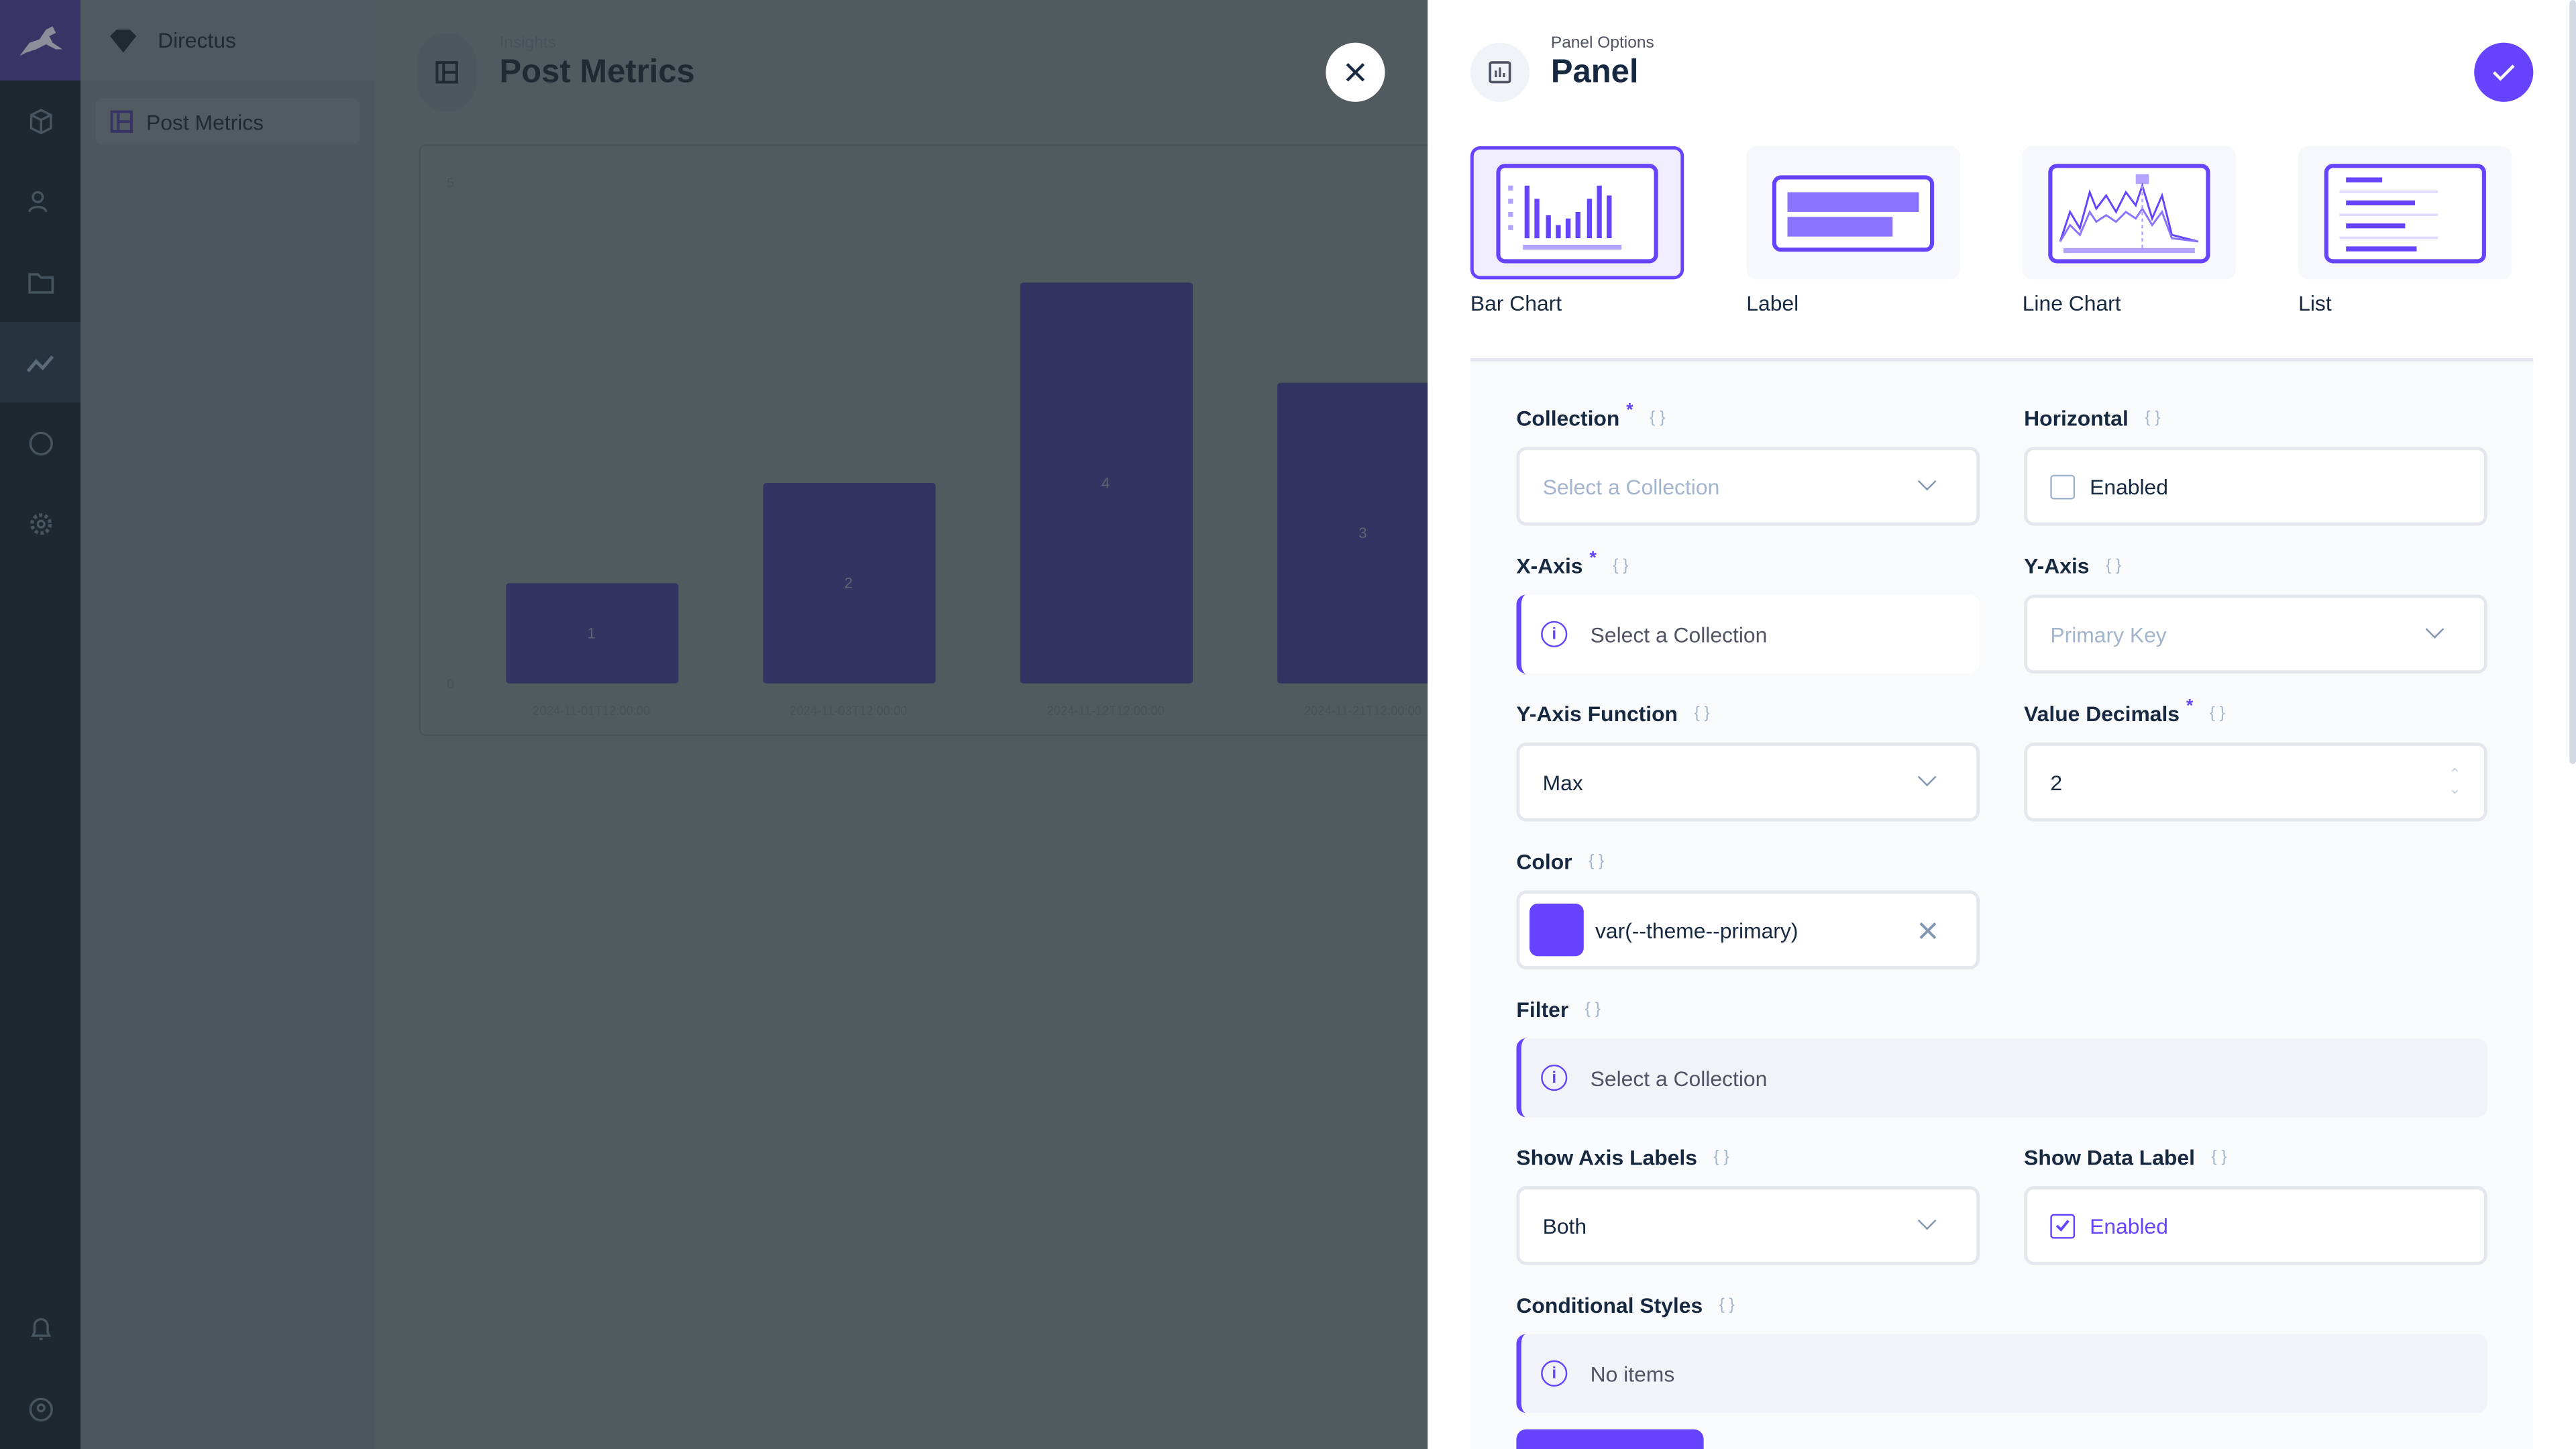 This screenshot has height=1449, width=2576. What do you see at coordinates (1500, 72) in the screenshot?
I see `panel-type-icon` at bounding box center [1500, 72].